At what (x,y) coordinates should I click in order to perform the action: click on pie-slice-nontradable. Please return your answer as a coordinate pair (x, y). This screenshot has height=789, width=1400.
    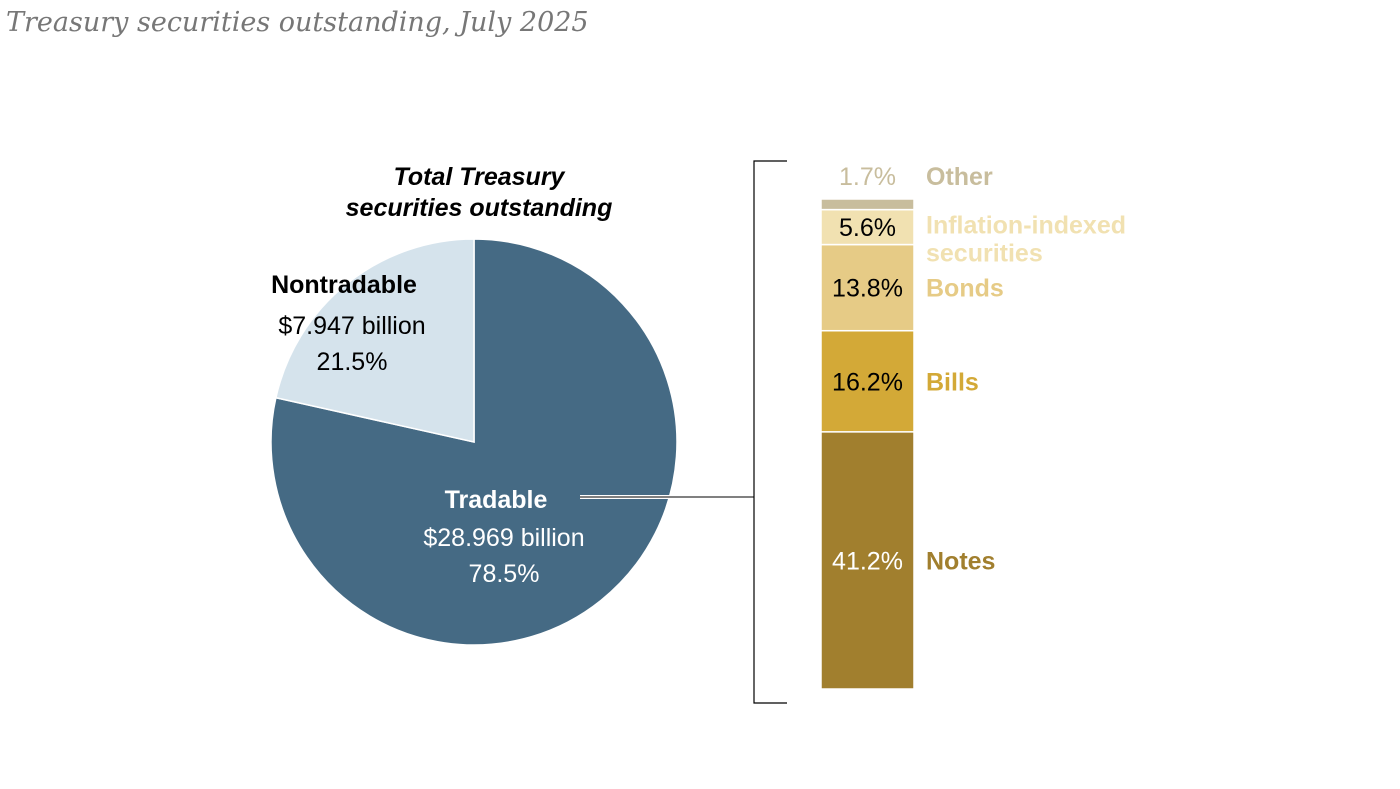
    Looking at the image, I should click on (374, 340).